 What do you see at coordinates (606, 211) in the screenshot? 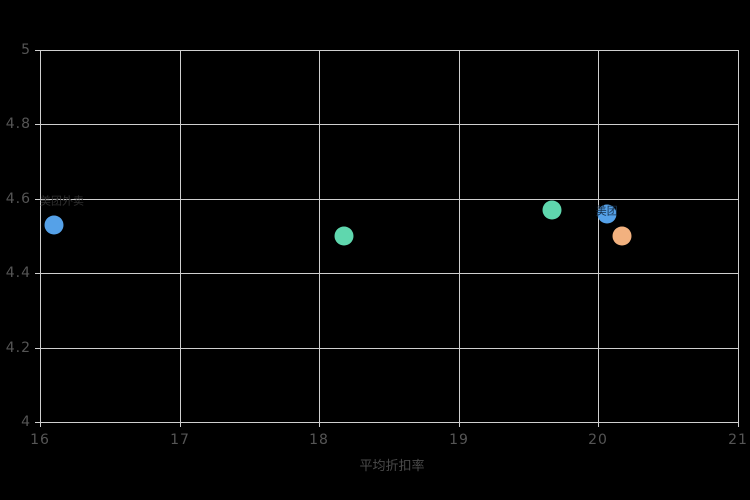
I see `point-annotation: 美团` at bounding box center [606, 211].